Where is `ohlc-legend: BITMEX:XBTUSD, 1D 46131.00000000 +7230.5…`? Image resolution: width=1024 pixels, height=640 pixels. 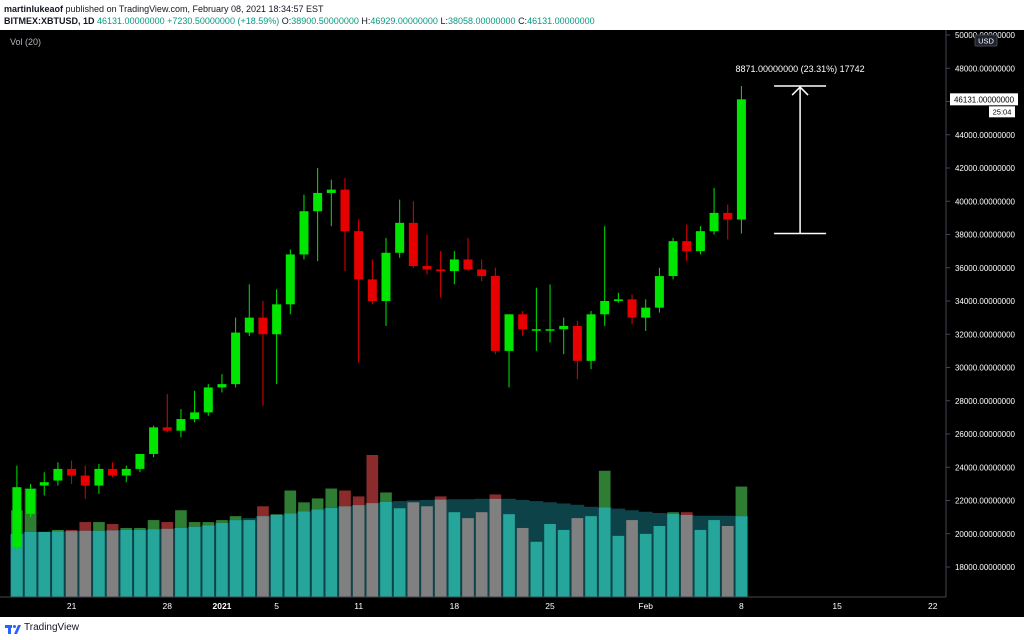 ohlc-legend: BITMEX:XBTUSD, 1D 46131.00000000 +7230.5… is located at coordinates (299, 21).